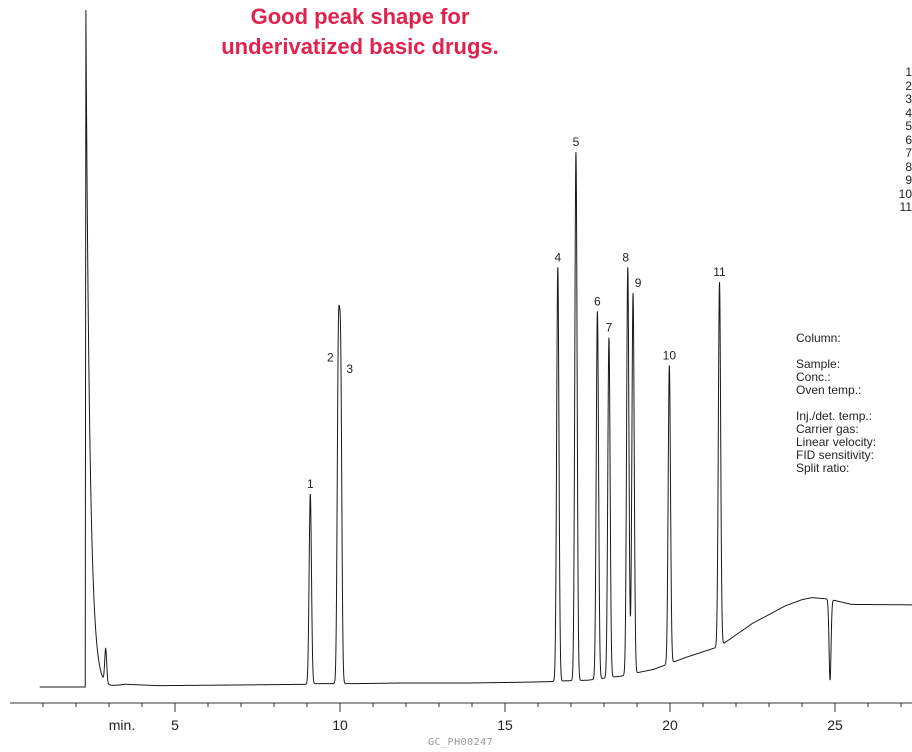 This screenshot has width=912, height=752. What do you see at coordinates (625, 257) in the screenshot?
I see `peak-label: 8` at bounding box center [625, 257].